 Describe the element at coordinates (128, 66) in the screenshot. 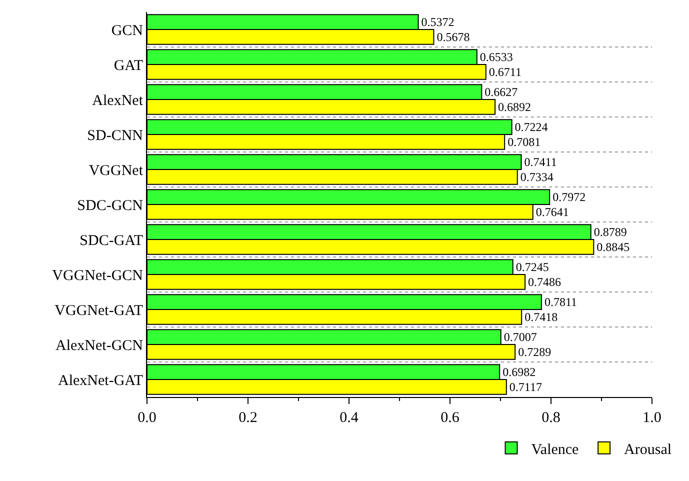

I see `y-tick-label: GAT` at that location.